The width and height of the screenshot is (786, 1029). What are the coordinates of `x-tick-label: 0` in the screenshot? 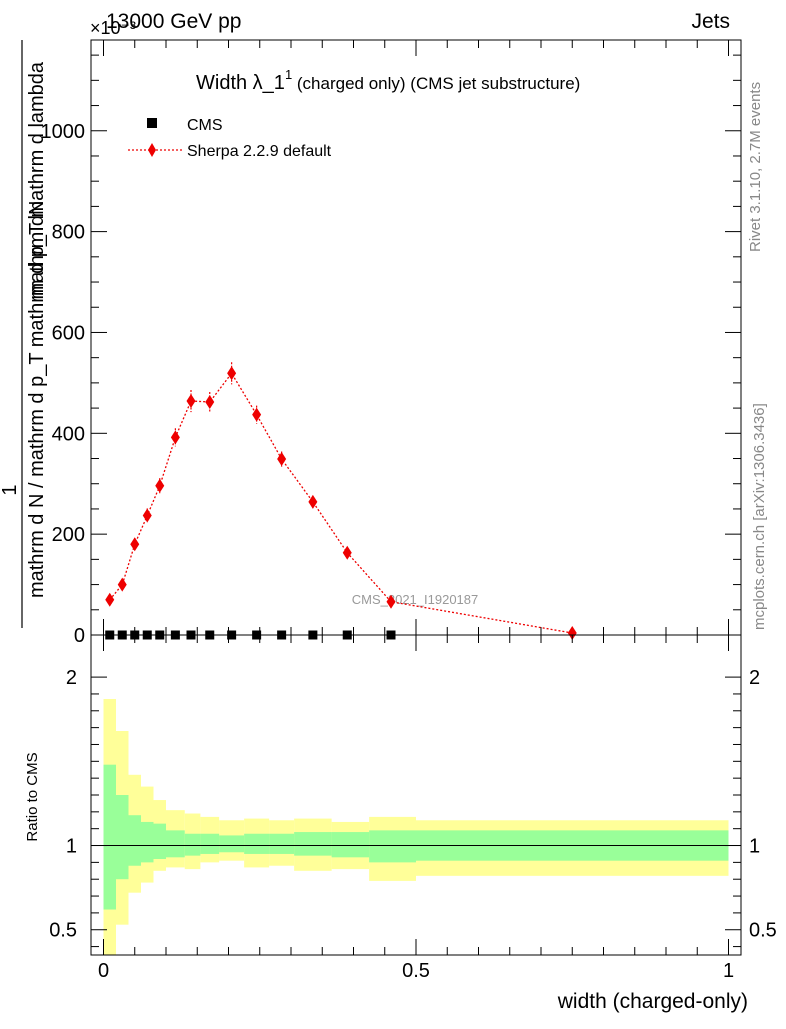 It's located at (103, 971).